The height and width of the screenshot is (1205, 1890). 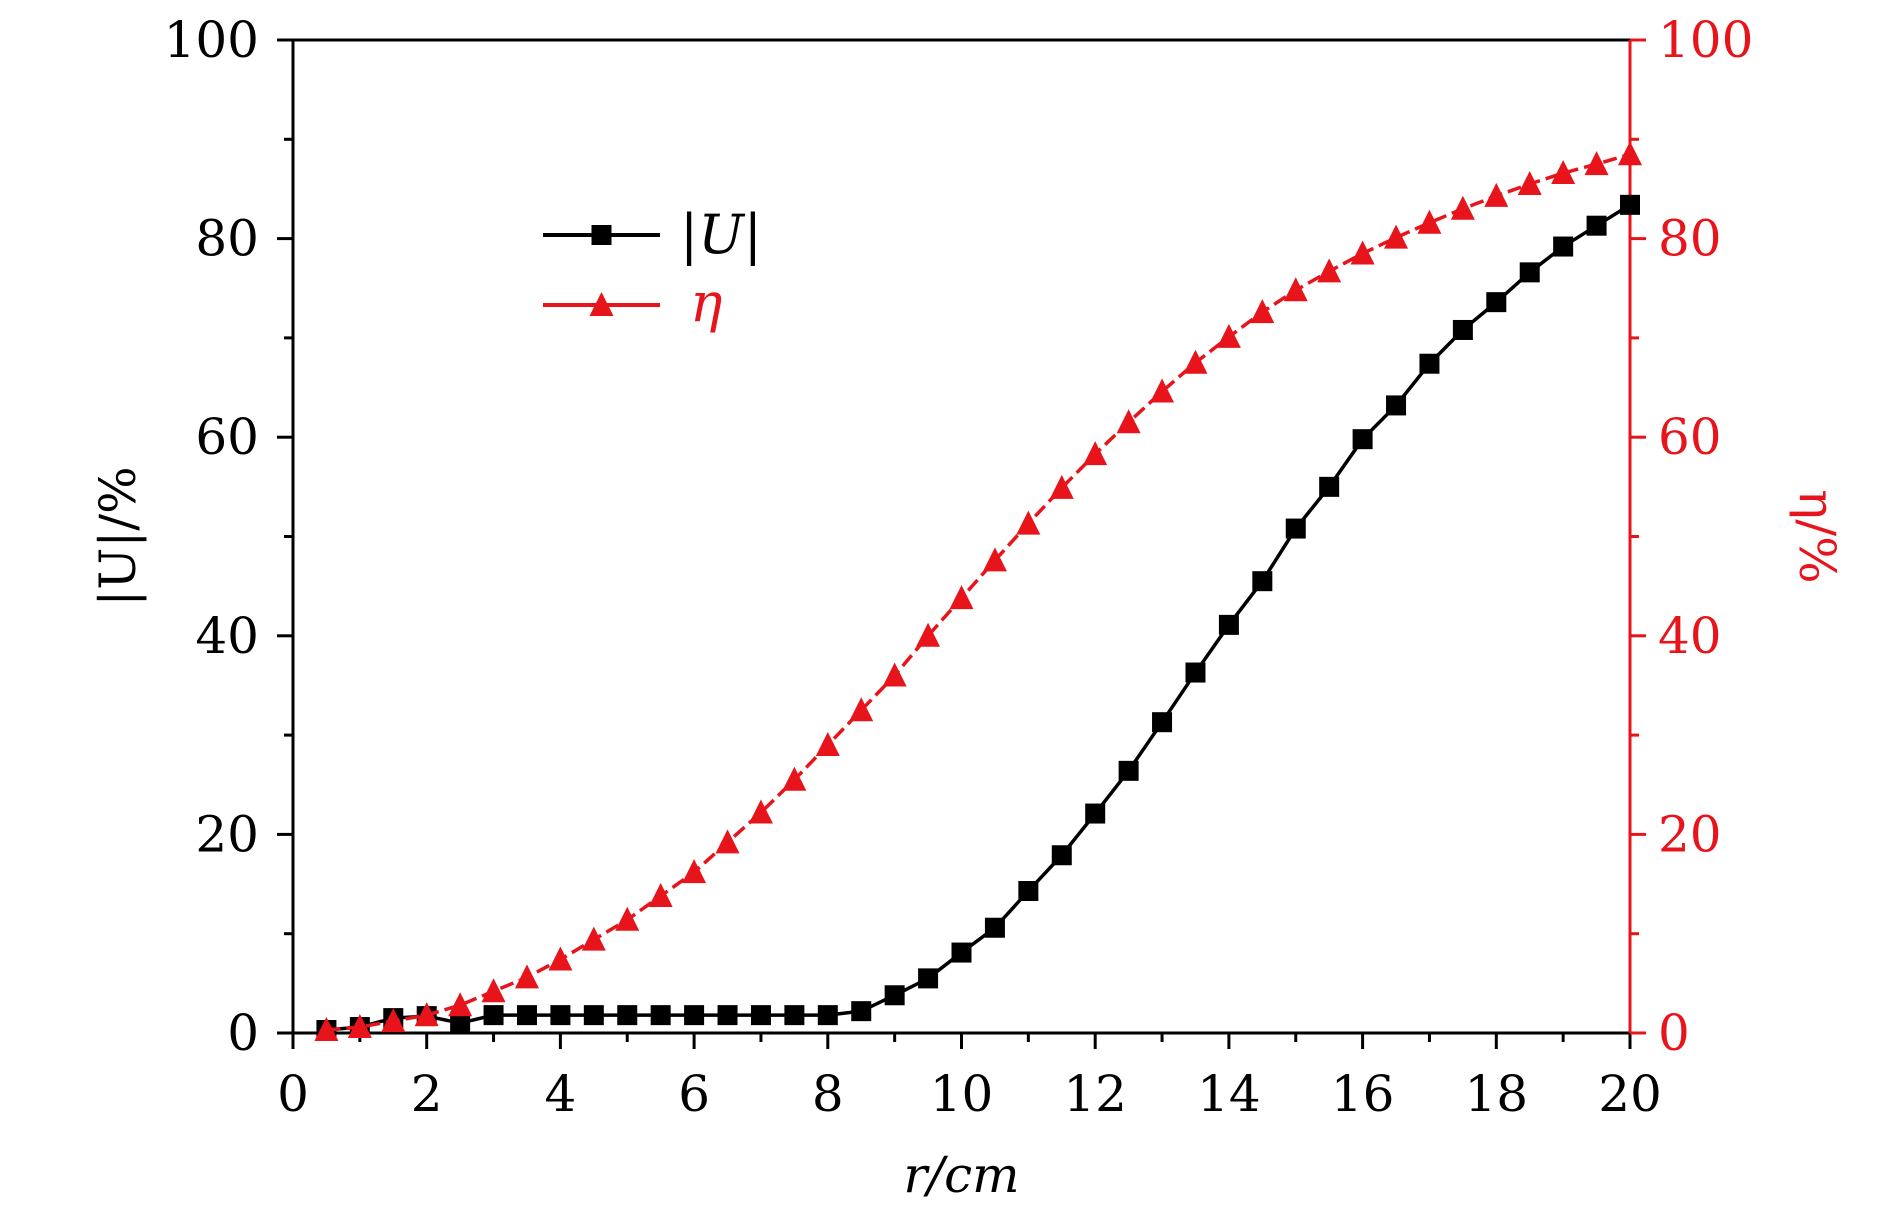 I want to click on y-right-tick-label: 80, so click(x=1690, y=239).